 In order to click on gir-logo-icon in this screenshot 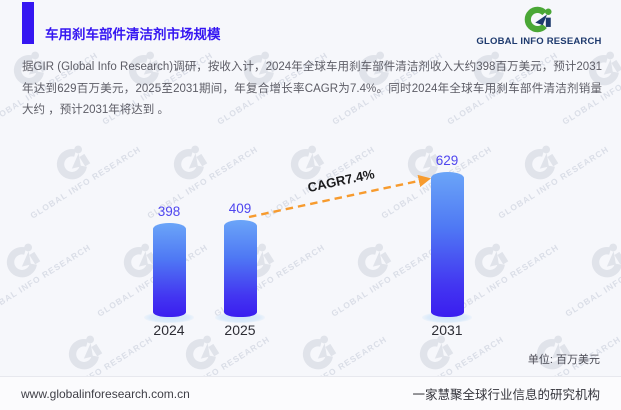, I will do `click(539, 19)`.